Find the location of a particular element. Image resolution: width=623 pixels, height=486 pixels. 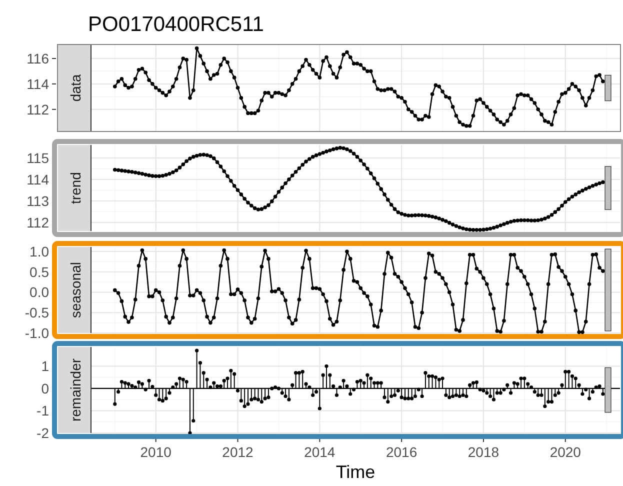

x-axis-title: Time is located at coordinates (356, 472).